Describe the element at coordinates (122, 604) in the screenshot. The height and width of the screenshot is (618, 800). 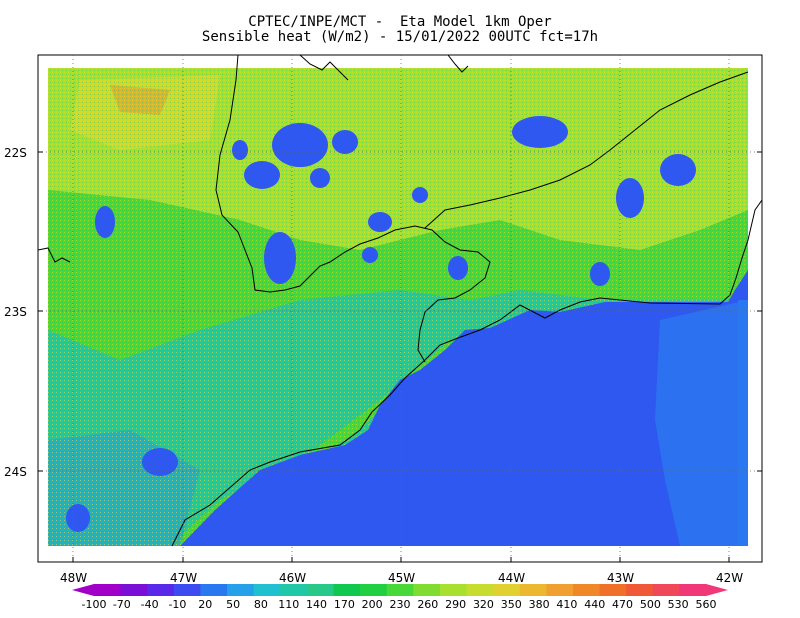
I see `colorbar-label: -70` at that location.